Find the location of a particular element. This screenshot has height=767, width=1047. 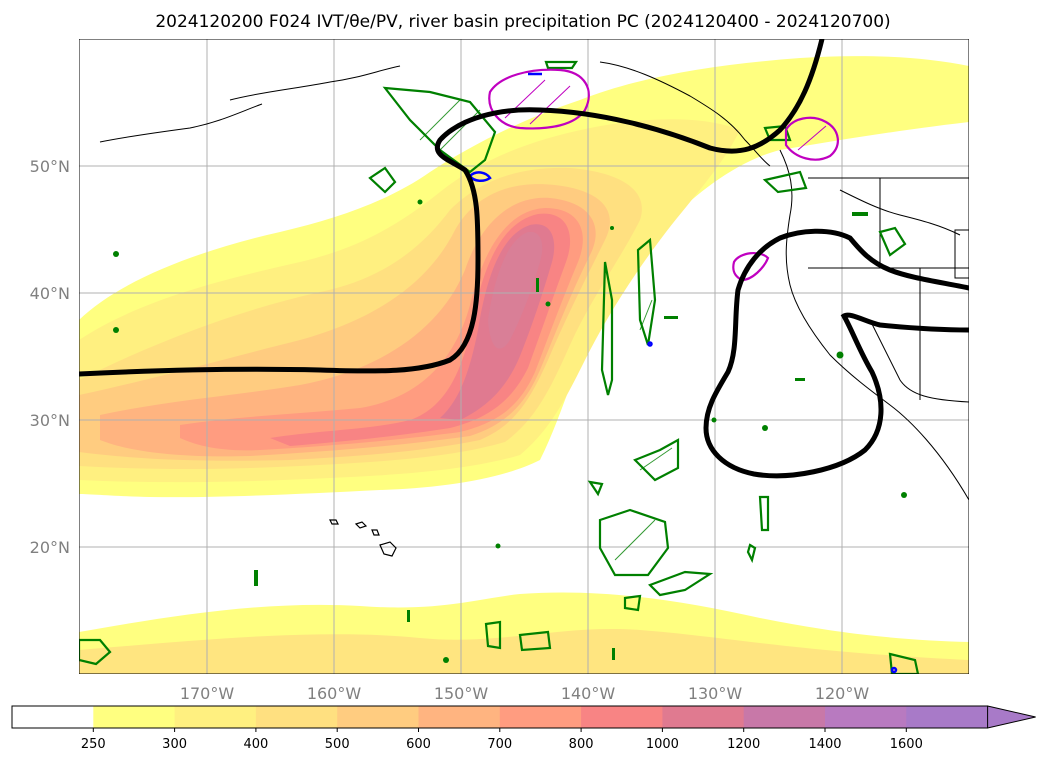

y-tick-label: 30°N is located at coordinates (50, 420).